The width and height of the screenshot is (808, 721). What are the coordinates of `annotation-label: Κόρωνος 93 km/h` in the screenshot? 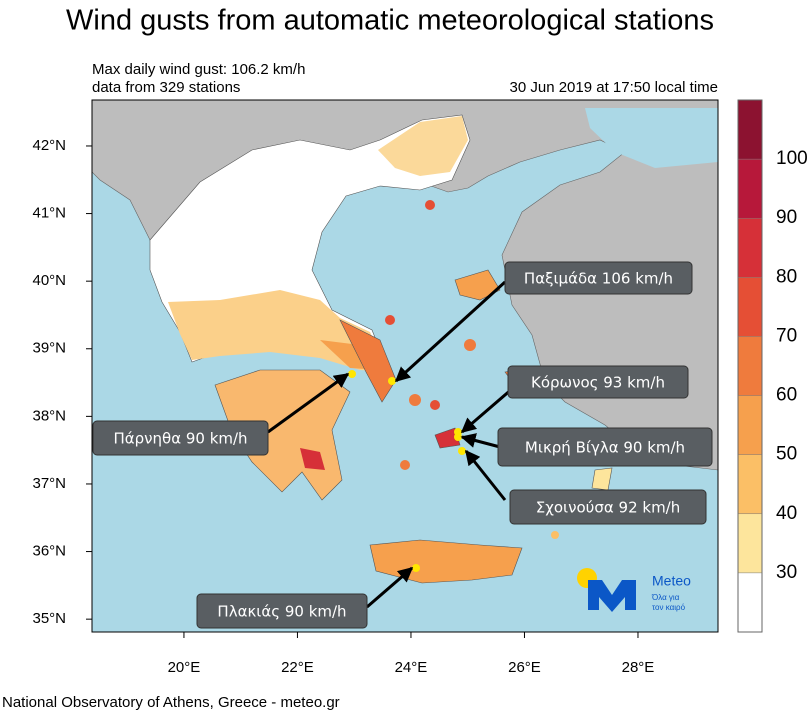 It's located at (598, 383).